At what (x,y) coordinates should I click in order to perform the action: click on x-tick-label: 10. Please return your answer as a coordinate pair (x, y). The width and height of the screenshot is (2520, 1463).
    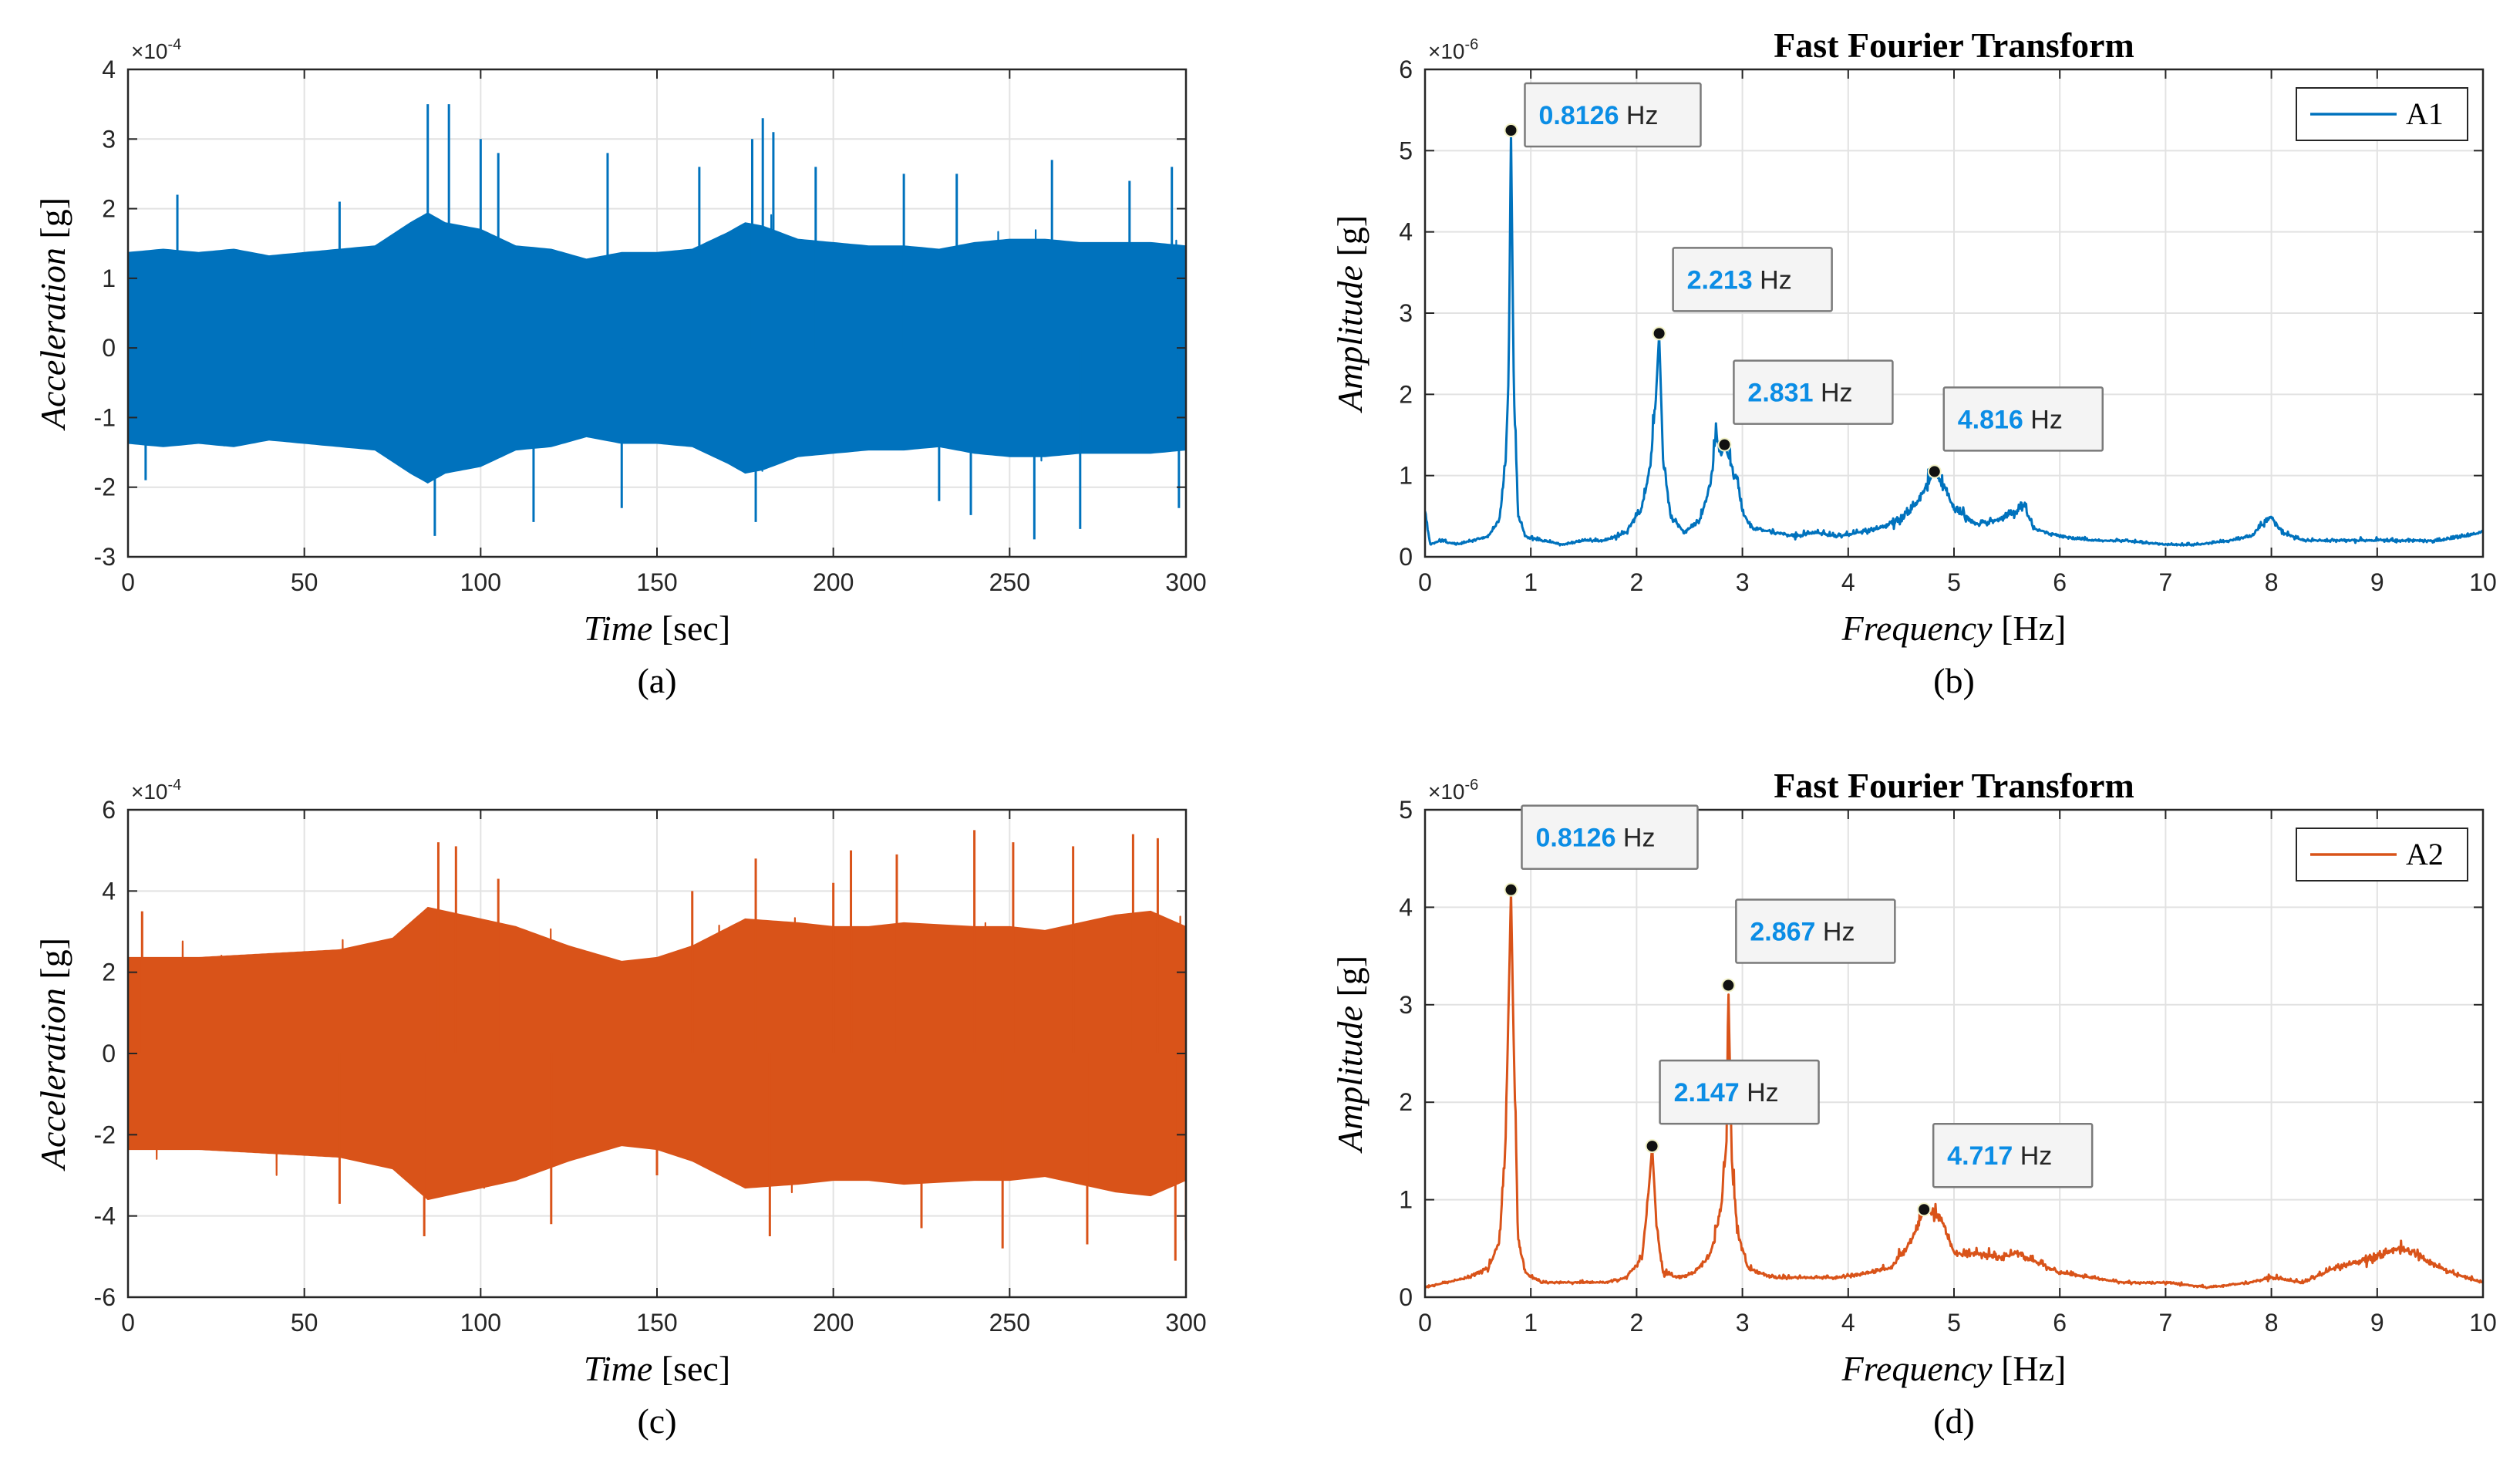
    Looking at the image, I should click on (2483, 1323).